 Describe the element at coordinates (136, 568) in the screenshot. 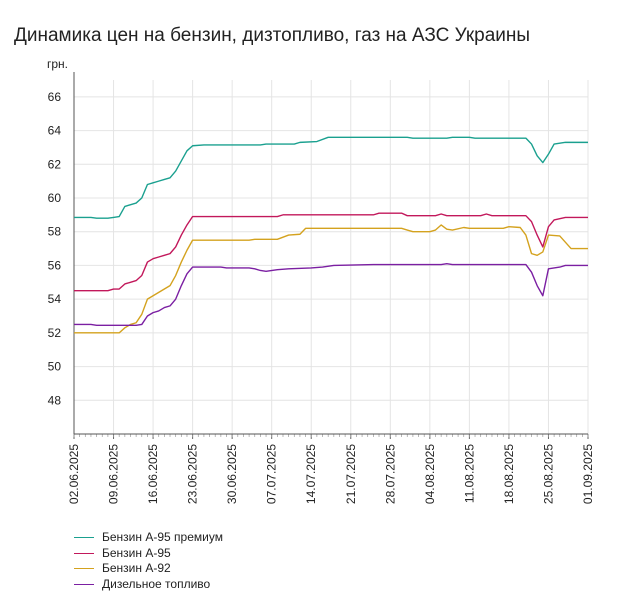

I see `legend-label: Бензин А-92` at that location.